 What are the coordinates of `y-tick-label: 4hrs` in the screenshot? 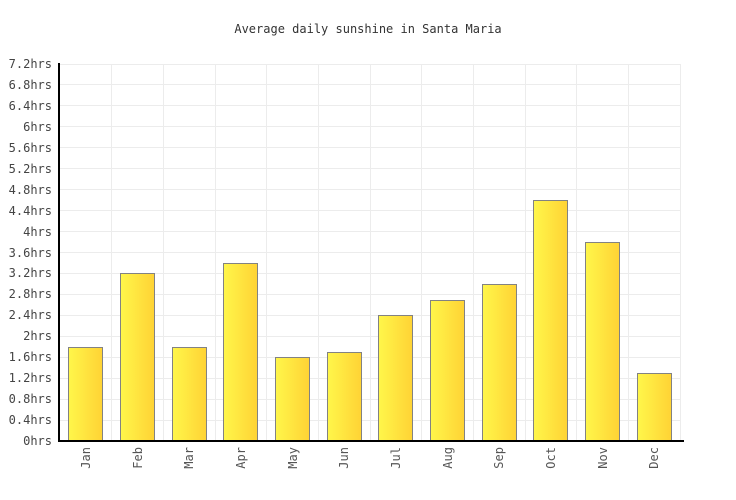 It's located at (37, 231).